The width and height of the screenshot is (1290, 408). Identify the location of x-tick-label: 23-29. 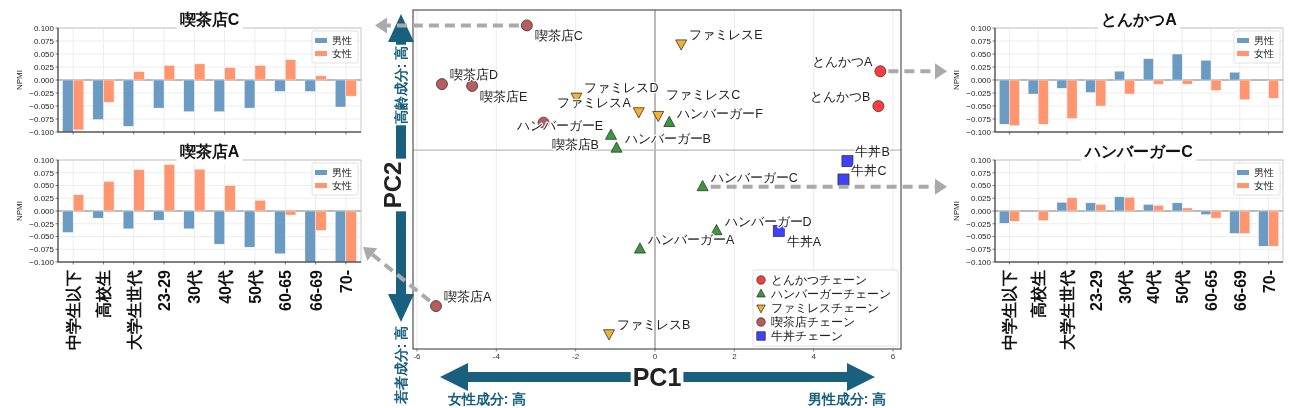
(165, 290).